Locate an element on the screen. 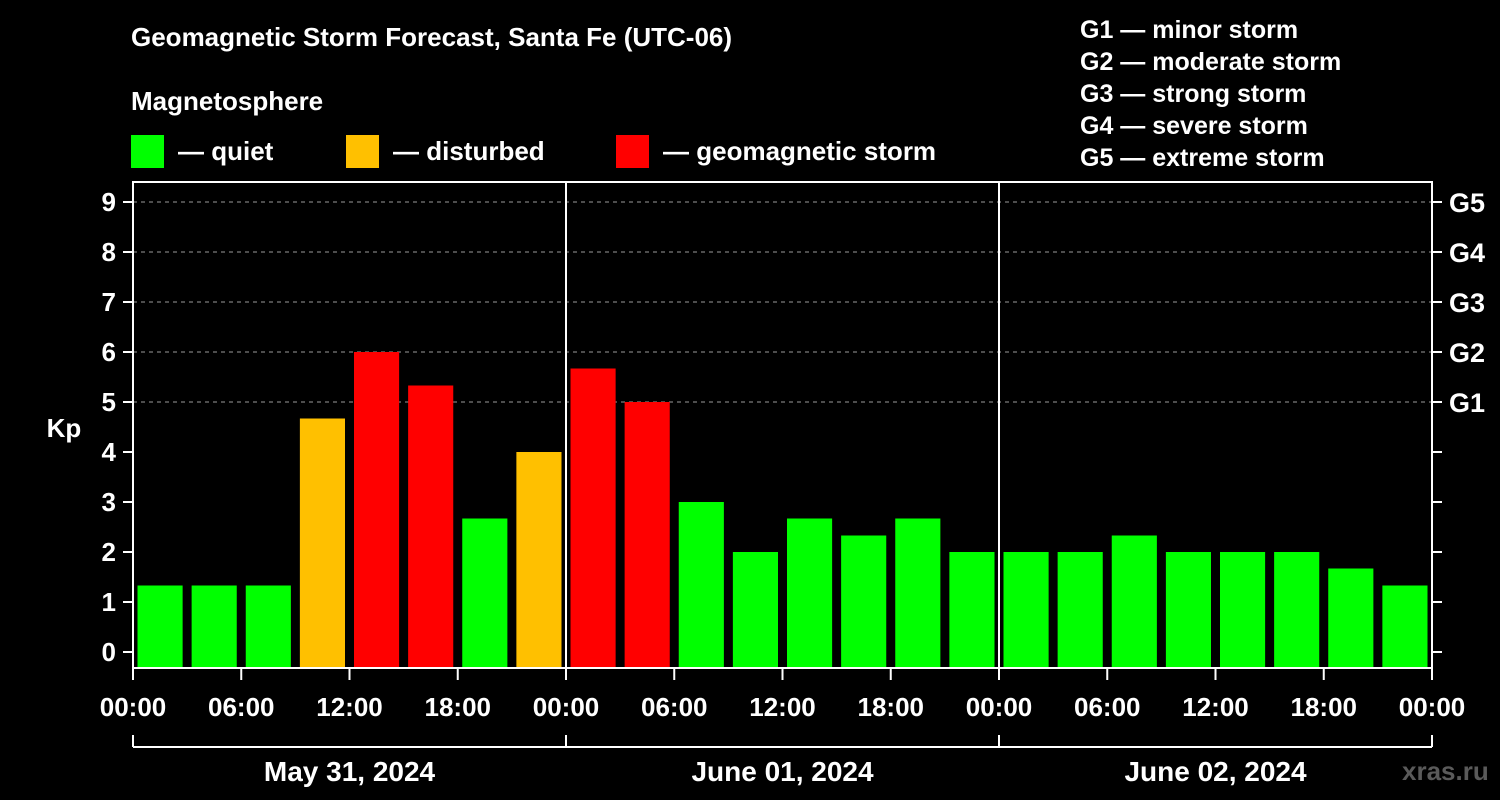 The height and width of the screenshot is (800, 1500). y-axis-label: Kp is located at coordinates (64, 428).